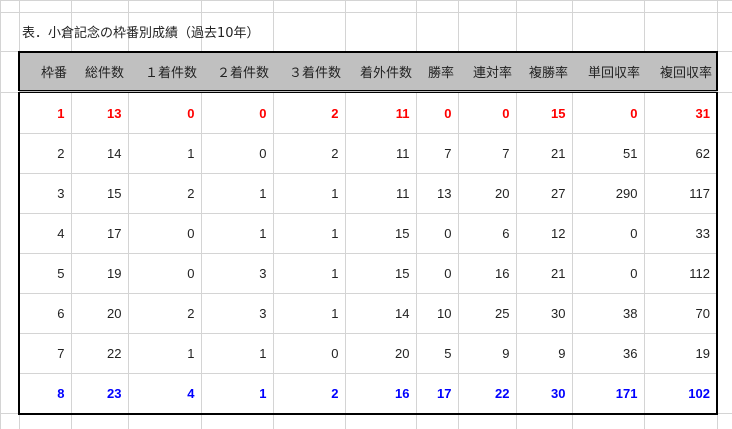  What do you see at coordinates (487, 72) in the screenshot?
I see `column-header: 連対率` at bounding box center [487, 72].